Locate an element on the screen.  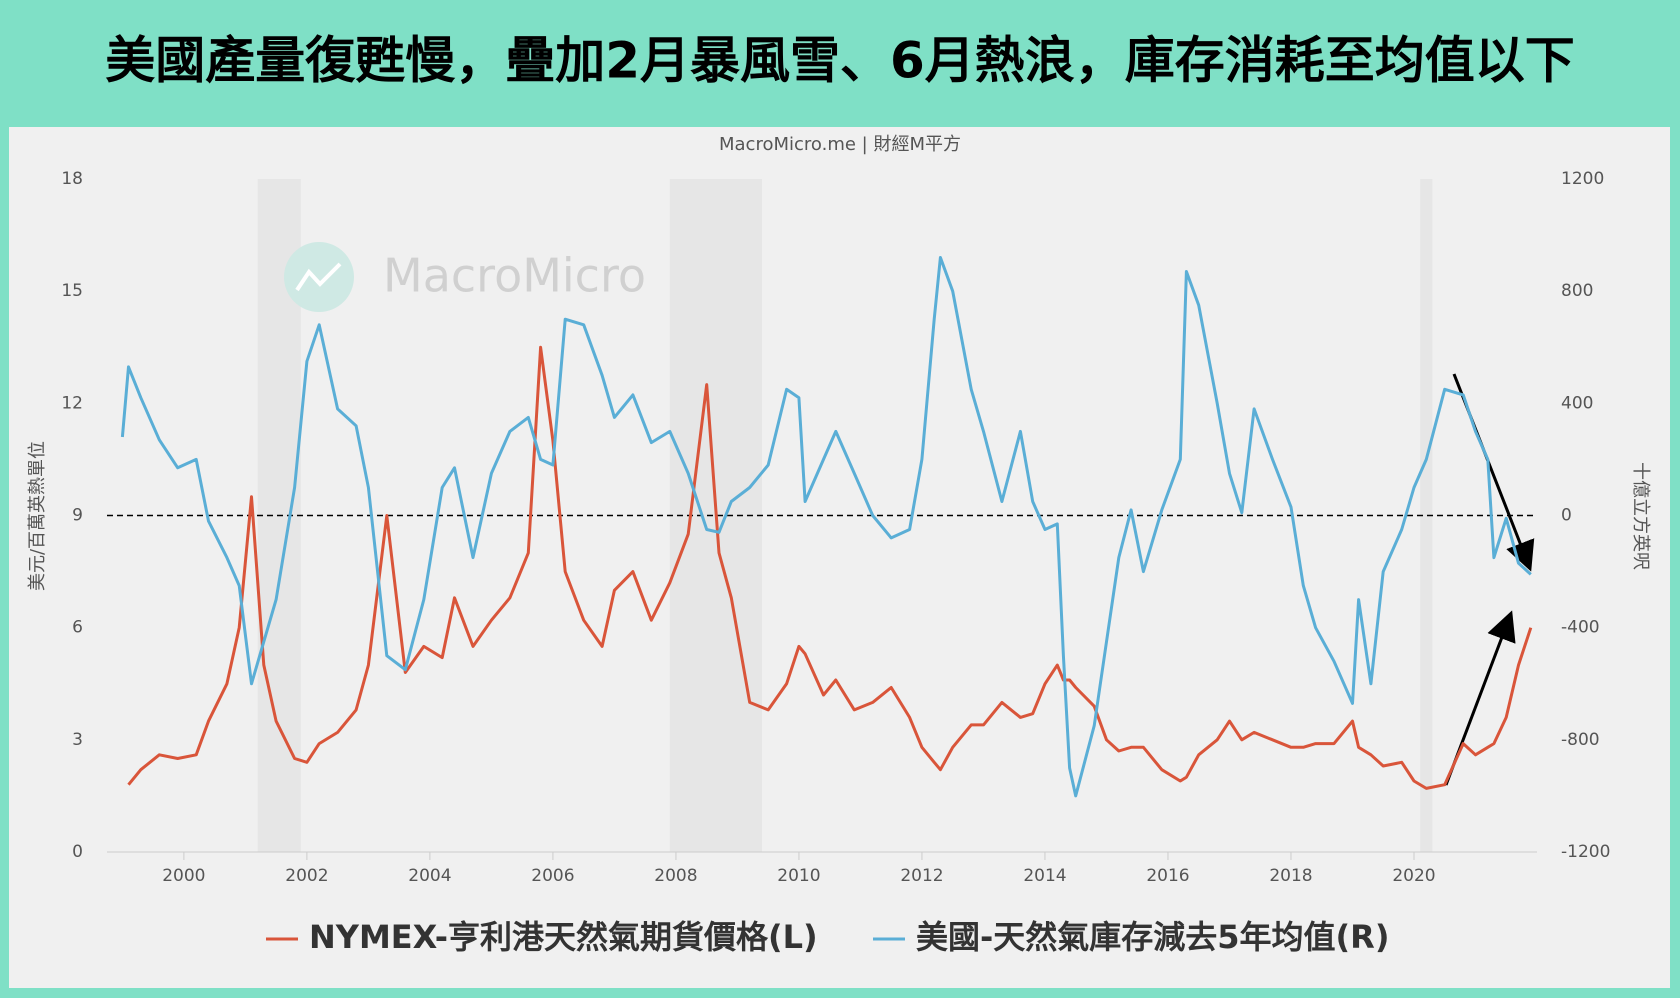
chart-title: 美國產量復甦慢，疊加2月暴風雪、6月熱浪，庫存消耗至均值以下 is located at coordinates (840, 61).